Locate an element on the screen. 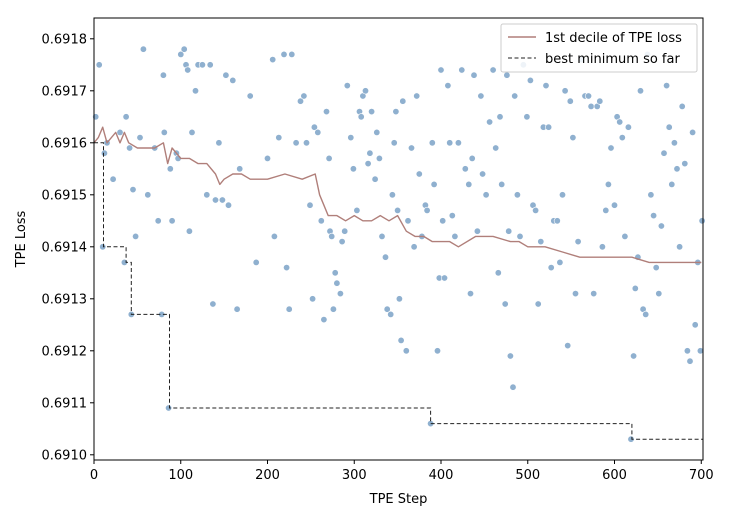 This screenshot has width=729, height=520. x-tick-label: 0 is located at coordinates (94, 475).